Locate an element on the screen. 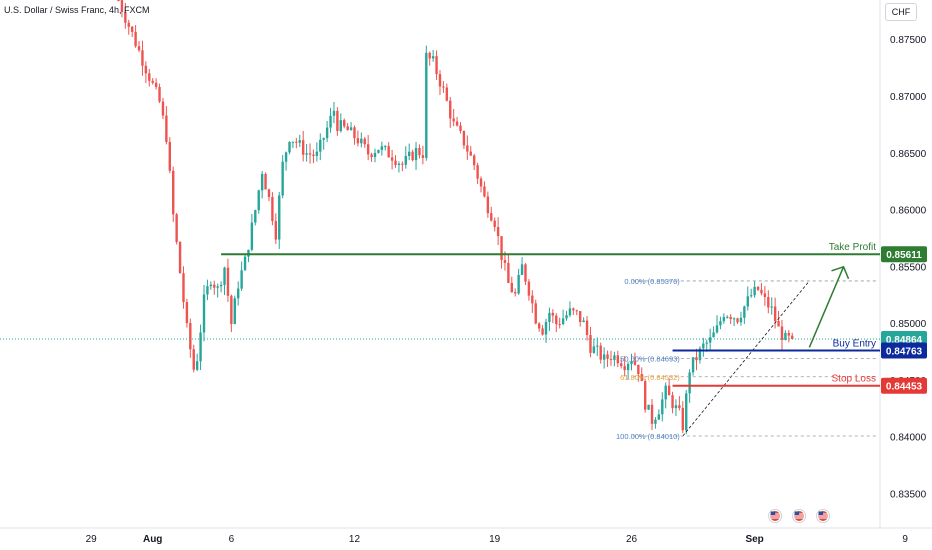 This screenshot has height=550, width=932. currency-selector: CHF is located at coordinates (901, 12).